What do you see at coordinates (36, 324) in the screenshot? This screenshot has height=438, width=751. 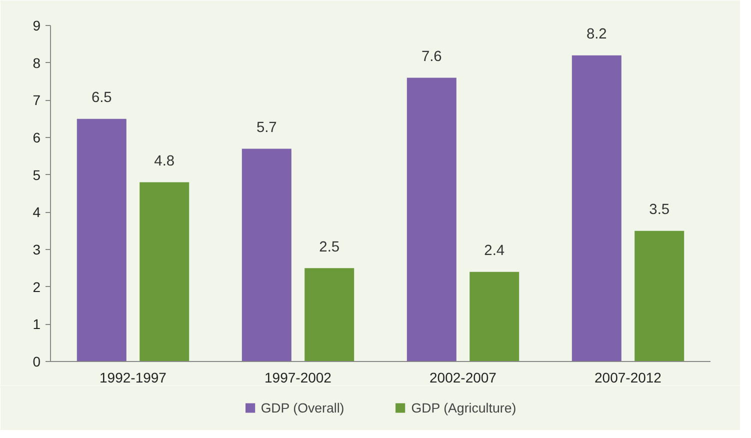 I see `y-tick-label: 1` at bounding box center [36, 324].